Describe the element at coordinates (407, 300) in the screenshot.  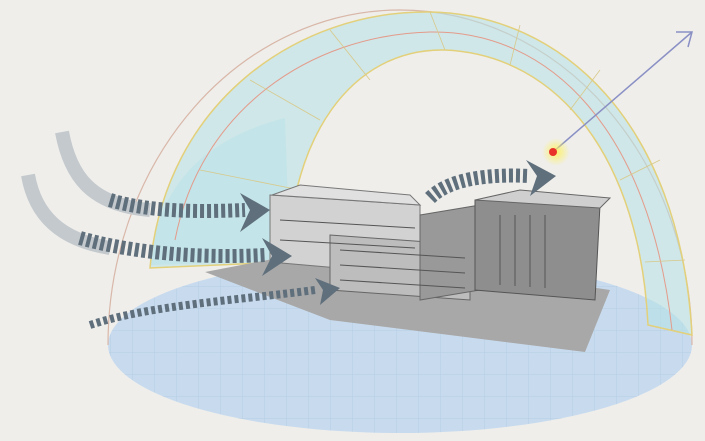
I see `building-platform` at that location.